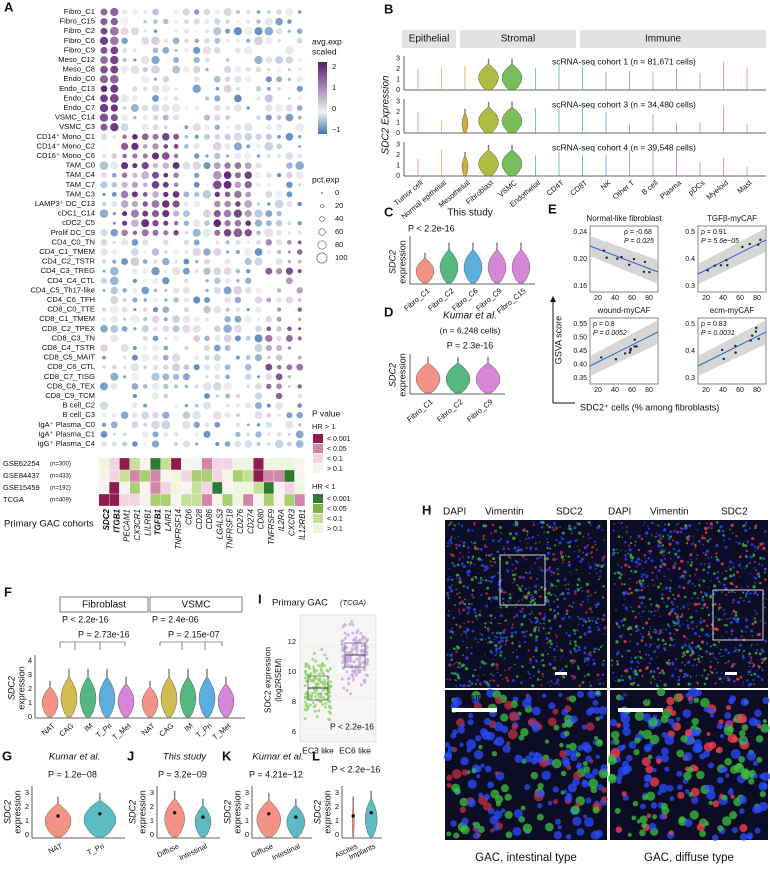 This screenshot has width=770, height=873. I want to click on y-tick-label: 0.55, so click(580, 324).